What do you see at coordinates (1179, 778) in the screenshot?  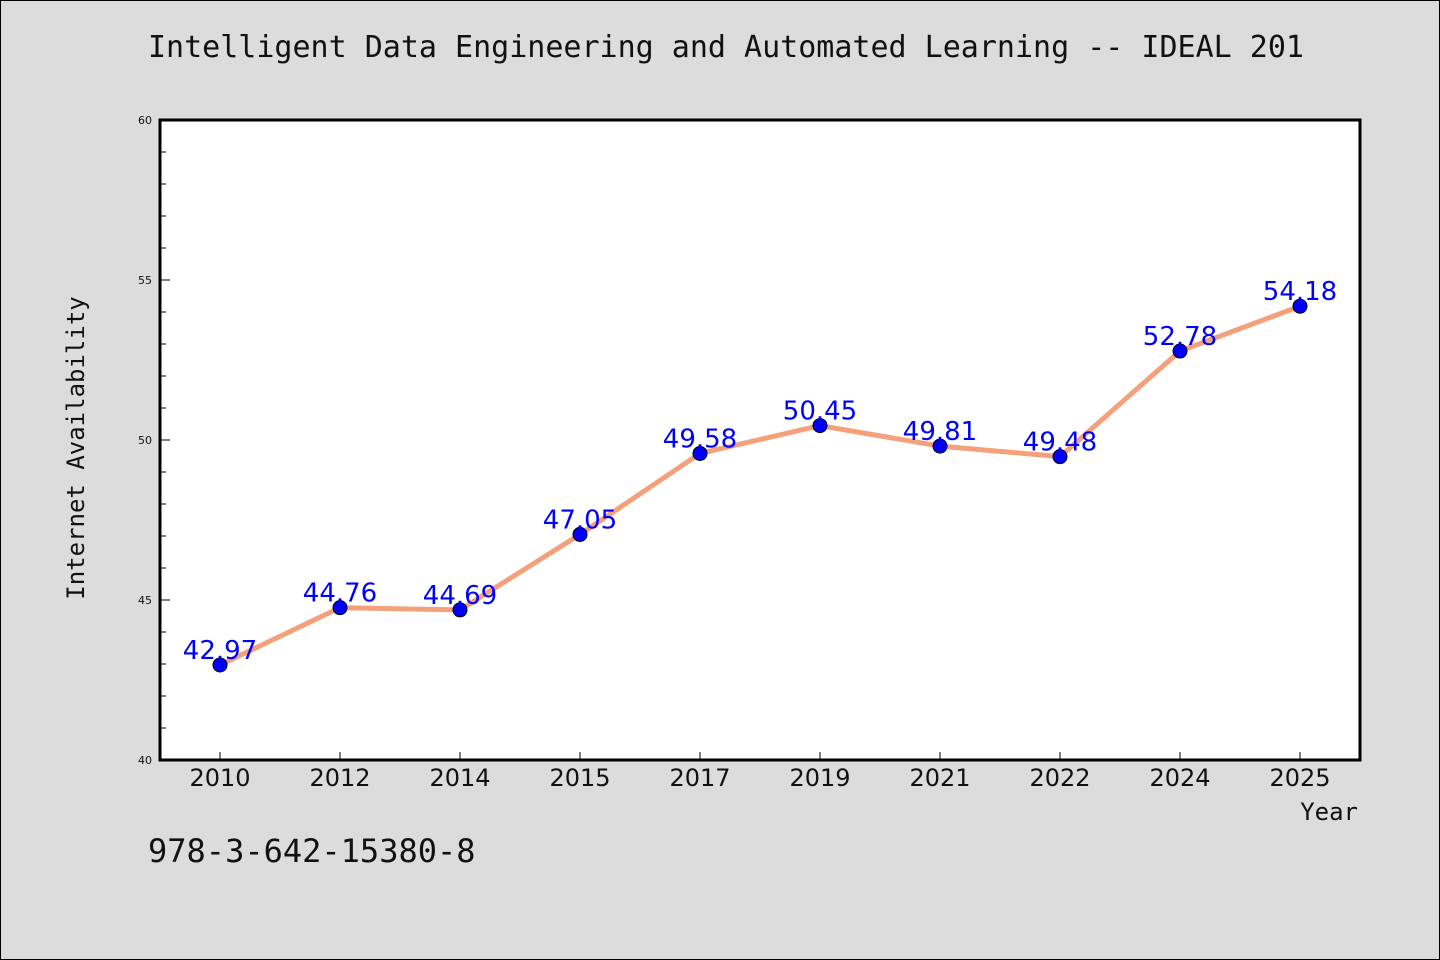 I see `x-tick-label: 2024` at bounding box center [1179, 778].